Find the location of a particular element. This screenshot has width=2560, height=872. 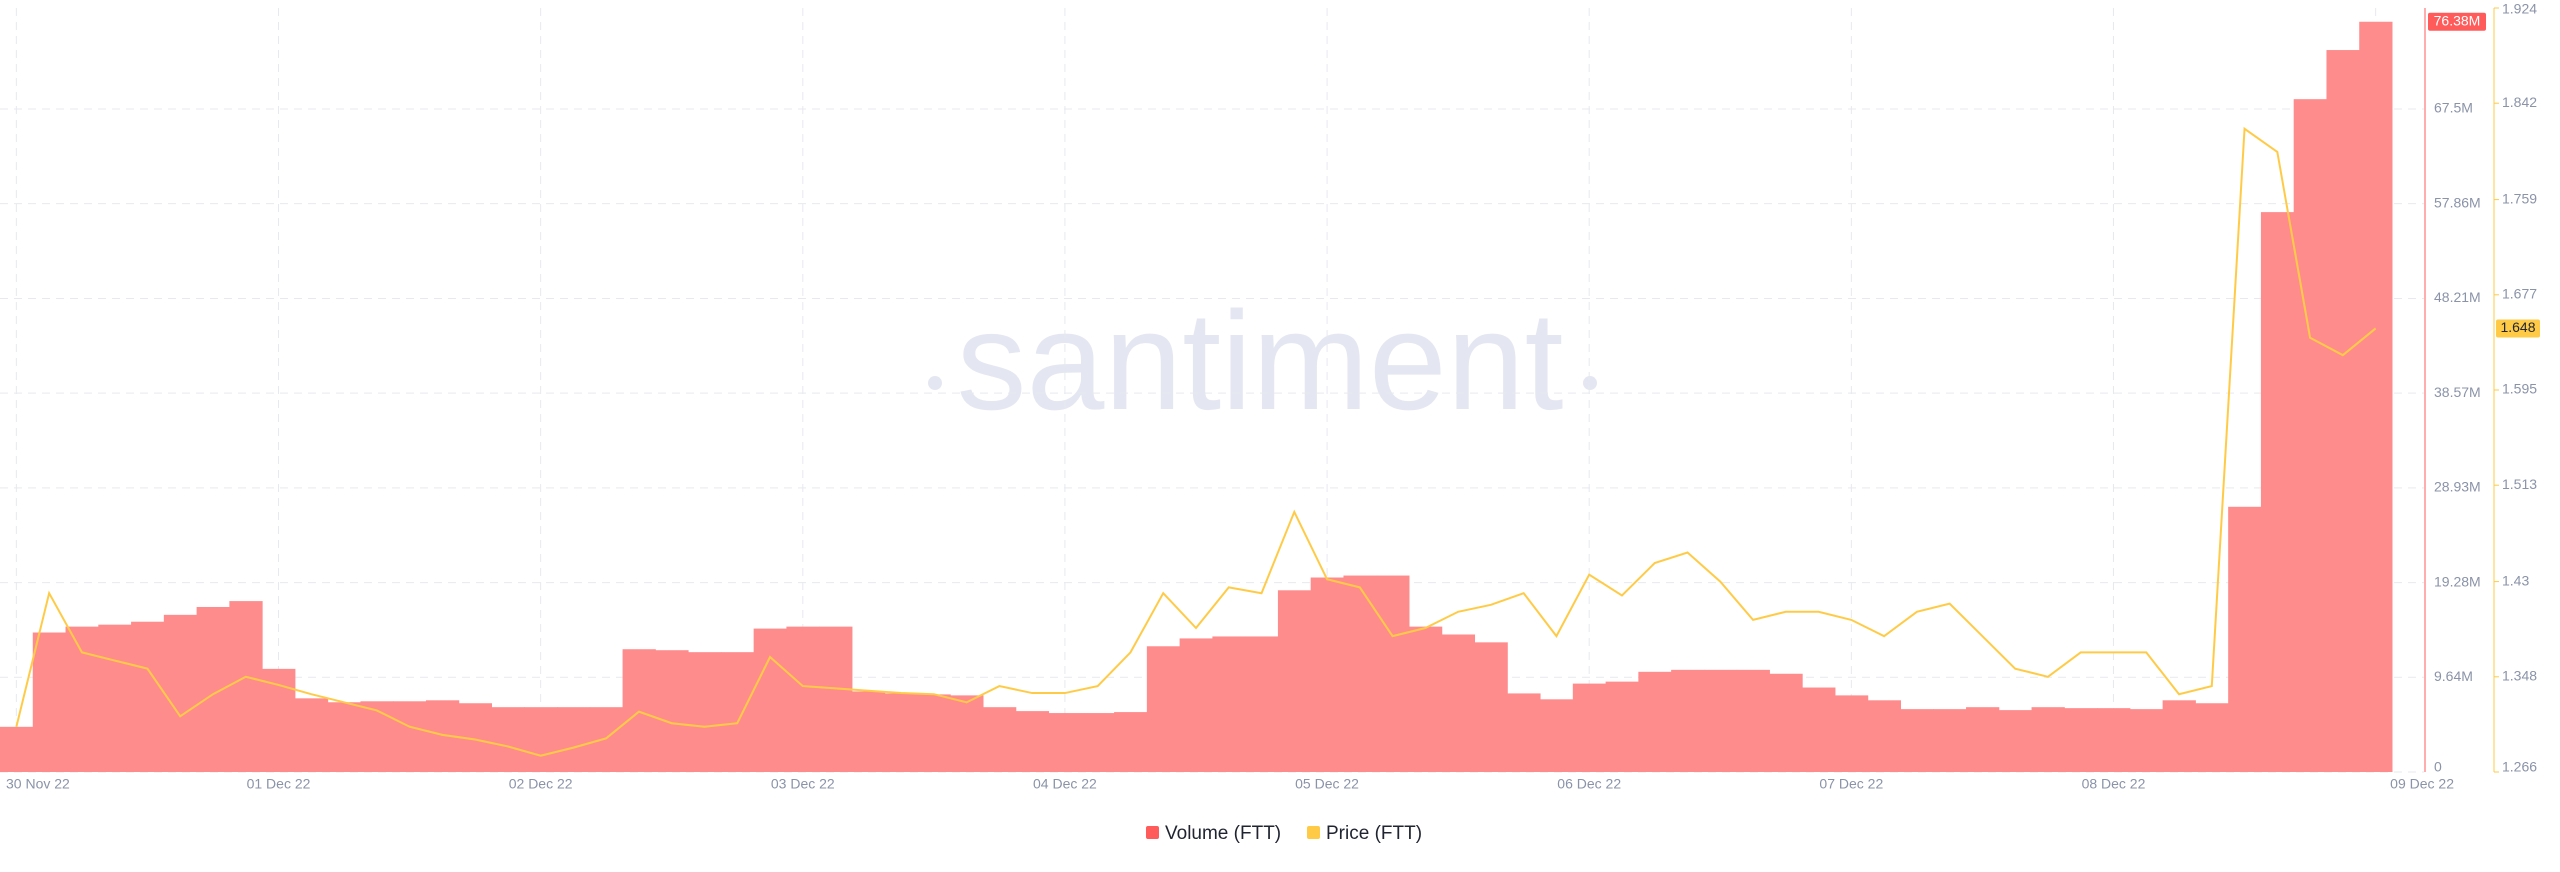

y2-tick-label: 1.266 is located at coordinates (2519, 767).